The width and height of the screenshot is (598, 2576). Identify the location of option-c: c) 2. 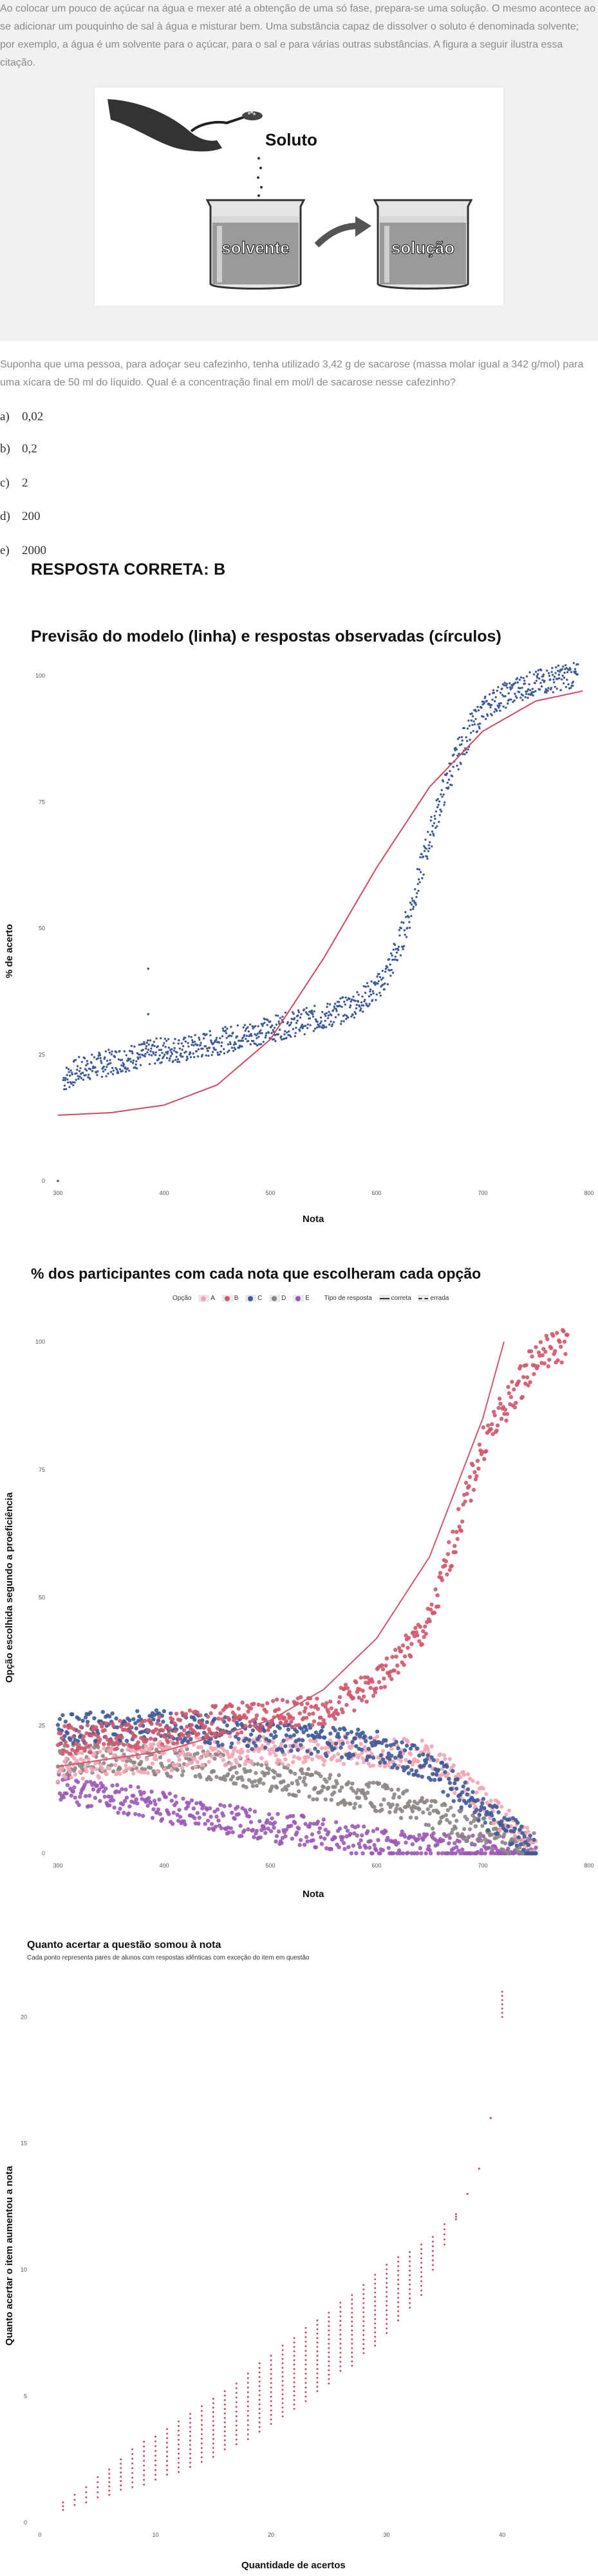
(14, 483).